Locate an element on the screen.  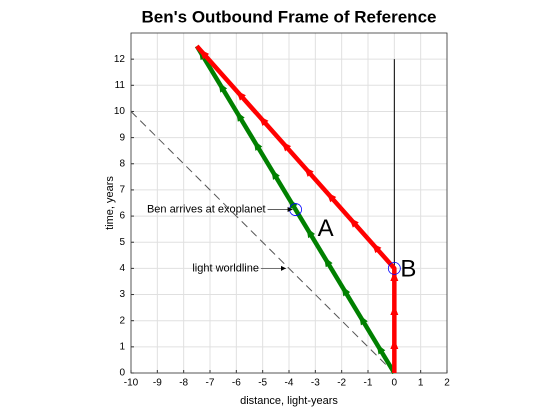
y-tick-label: 5 is located at coordinates (122, 242).